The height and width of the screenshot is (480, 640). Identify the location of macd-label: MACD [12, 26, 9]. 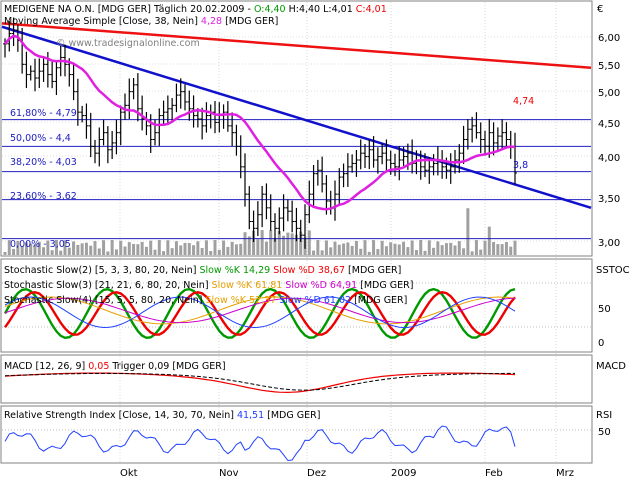
(44, 366).